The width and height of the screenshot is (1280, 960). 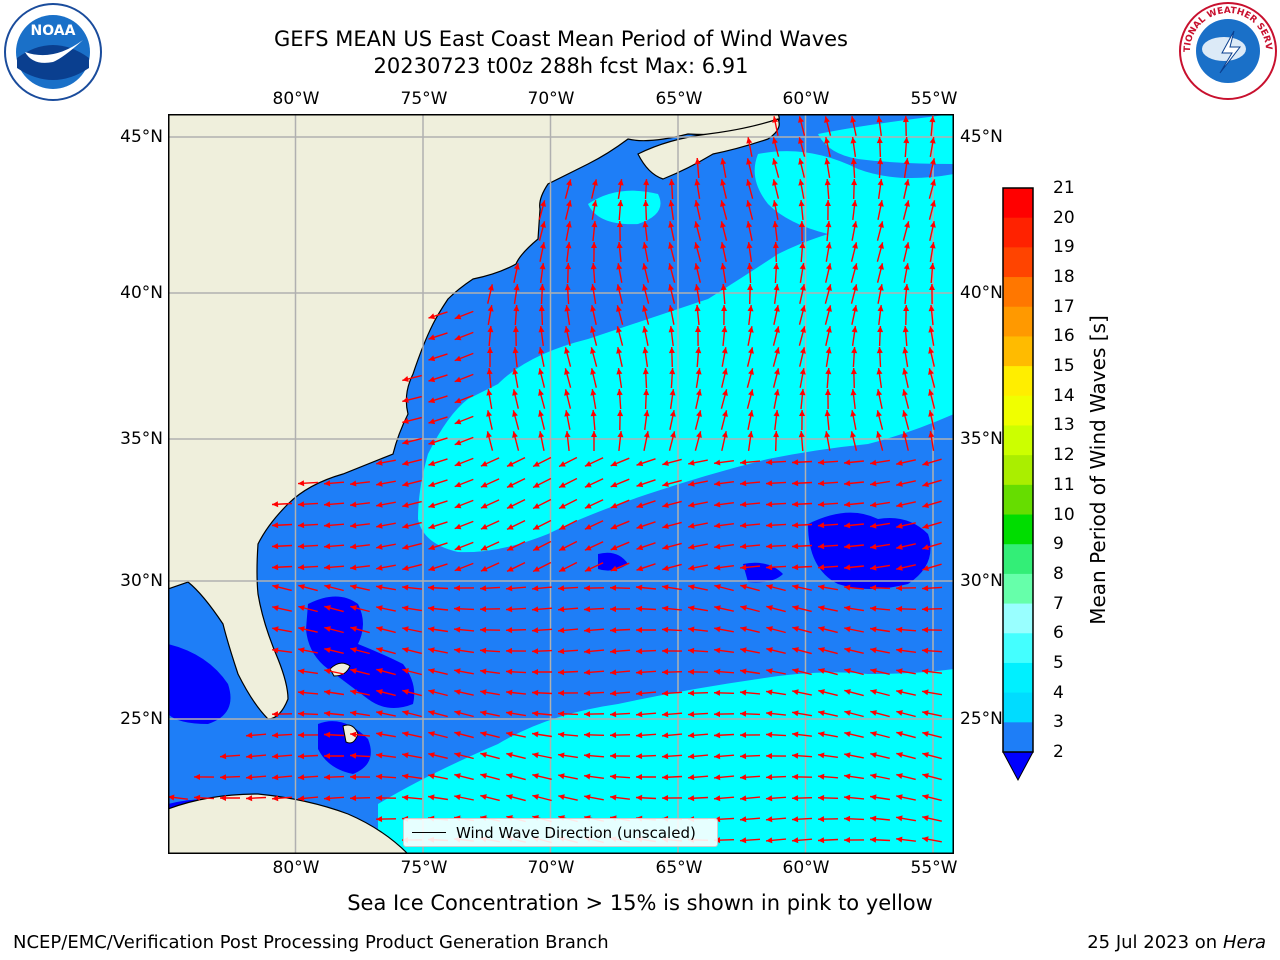 What do you see at coordinates (1058, 722) in the screenshot?
I see `colorbar-tick-3: 3` at bounding box center [1058, 722].